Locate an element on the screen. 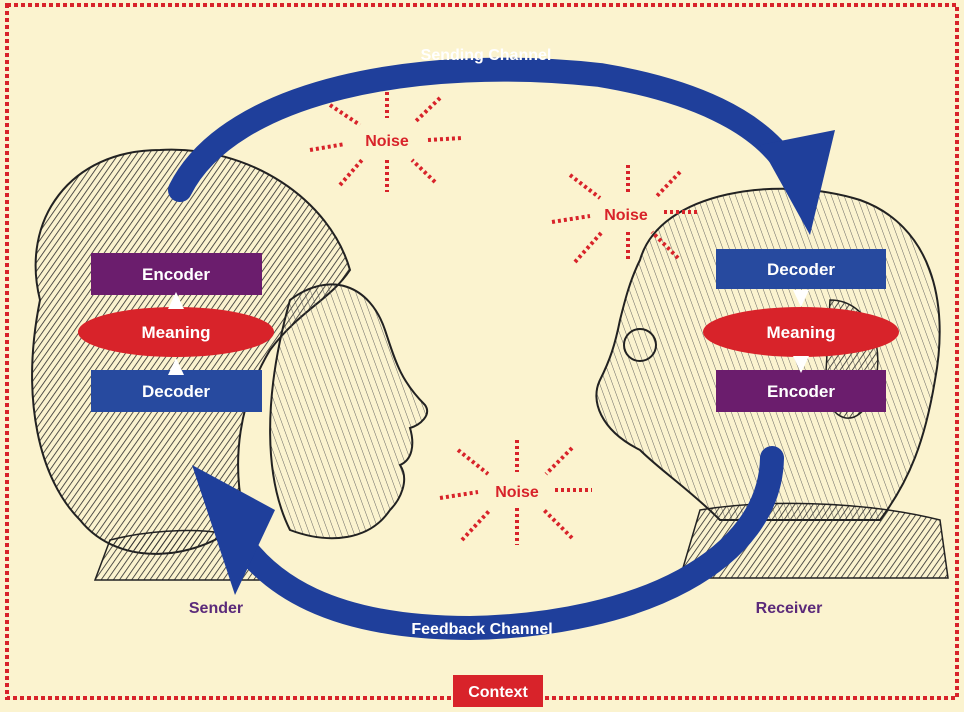  sender-encoder-box is located at coordinates (176, 274).